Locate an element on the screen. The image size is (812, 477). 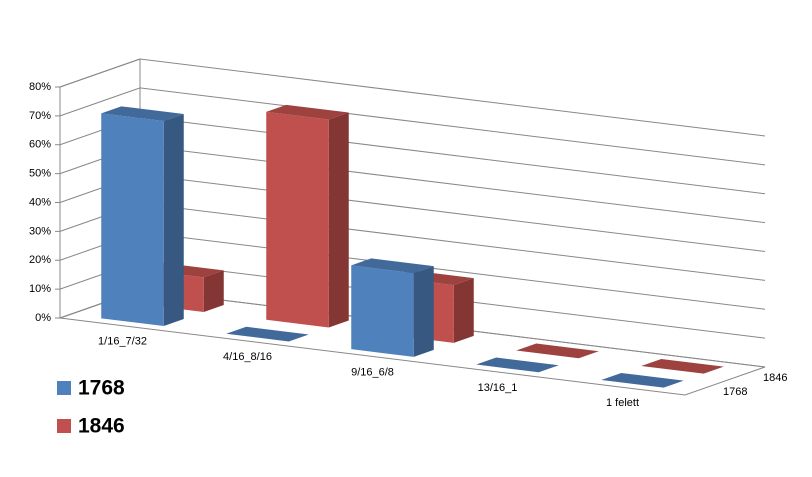
y-tick-label: 70% is located at coordinates (40, 116).